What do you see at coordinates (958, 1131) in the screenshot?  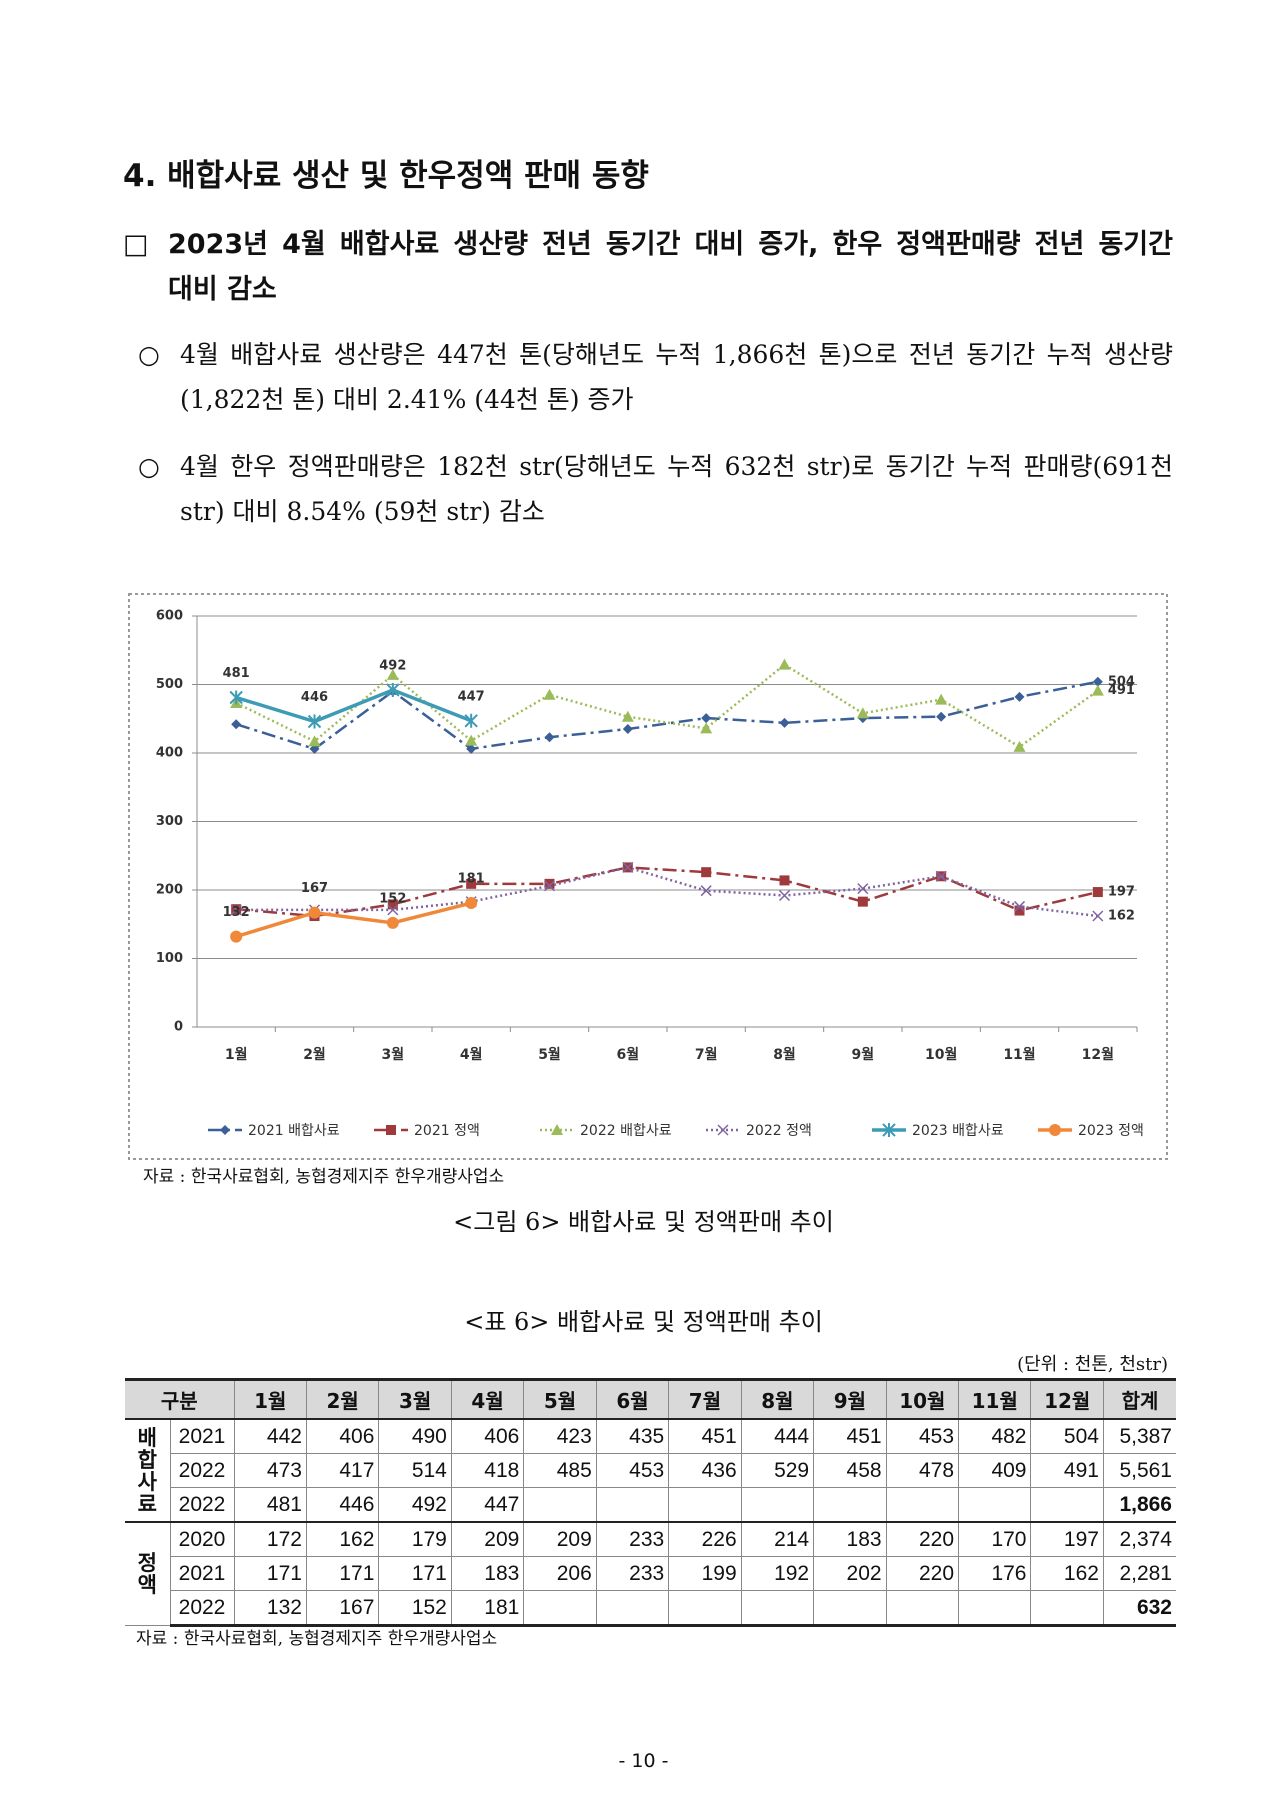 I see `legend-label: 2023 배합사료` at bounding box center [958, 1131].